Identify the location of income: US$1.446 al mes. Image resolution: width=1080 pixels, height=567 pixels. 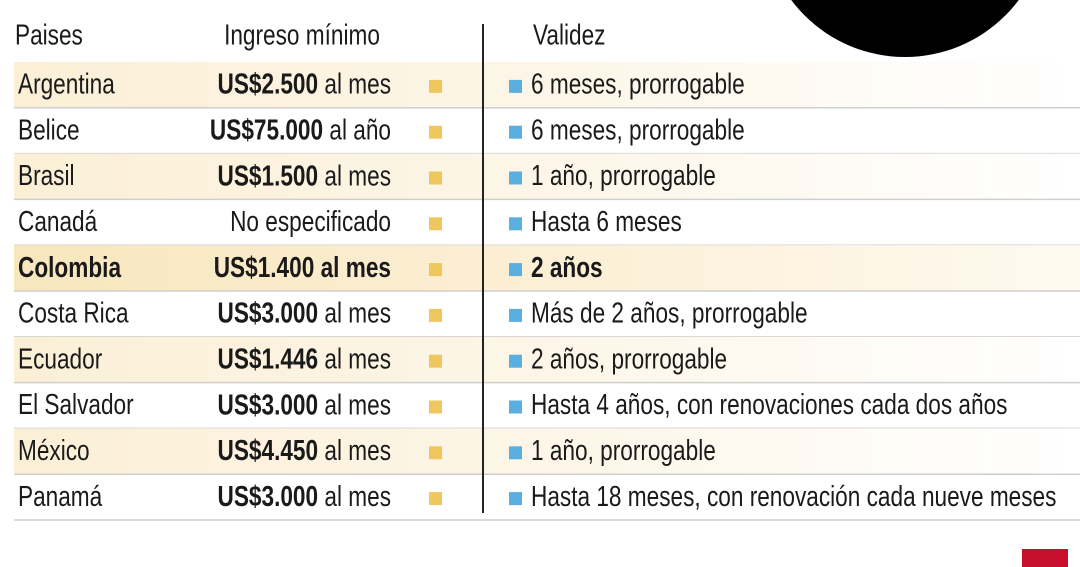
(304, 358).